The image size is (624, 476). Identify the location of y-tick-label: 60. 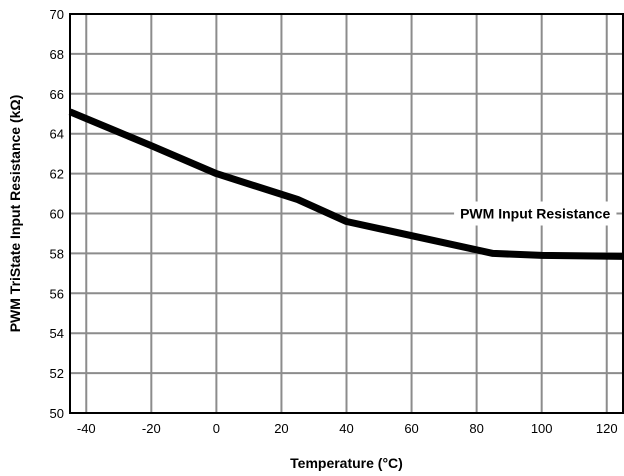
(57, 214).